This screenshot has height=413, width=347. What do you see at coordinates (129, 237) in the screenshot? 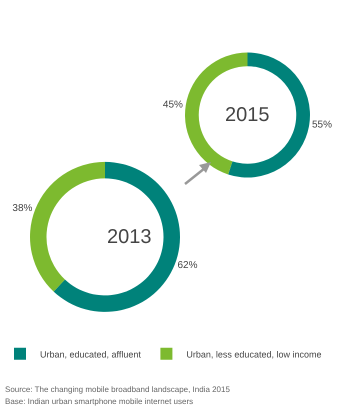
I see `text: 2013` at bounding box center [129, 237].